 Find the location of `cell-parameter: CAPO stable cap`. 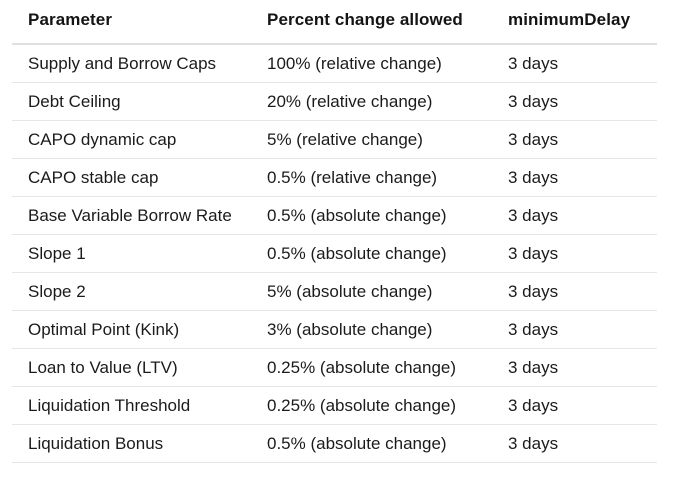

cell-parameter: CAPO stable cap is located at coordinates (131, 177).